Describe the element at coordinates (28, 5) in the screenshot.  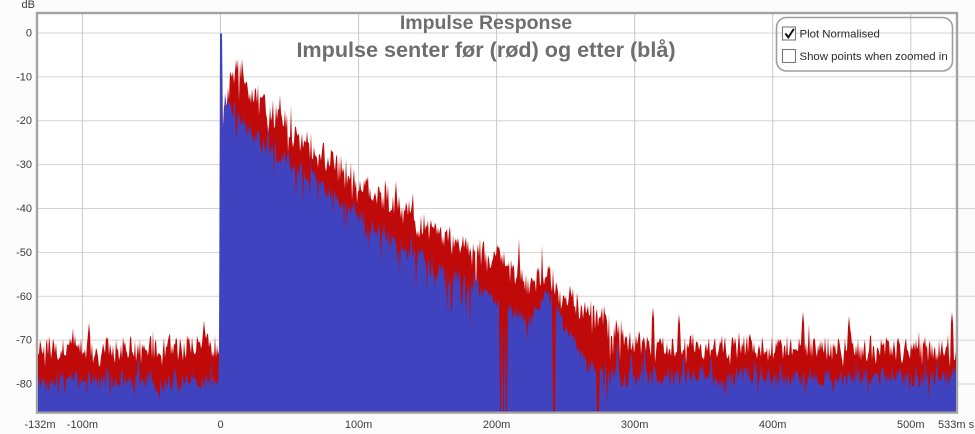
I see `svg-text: dB` at that location.